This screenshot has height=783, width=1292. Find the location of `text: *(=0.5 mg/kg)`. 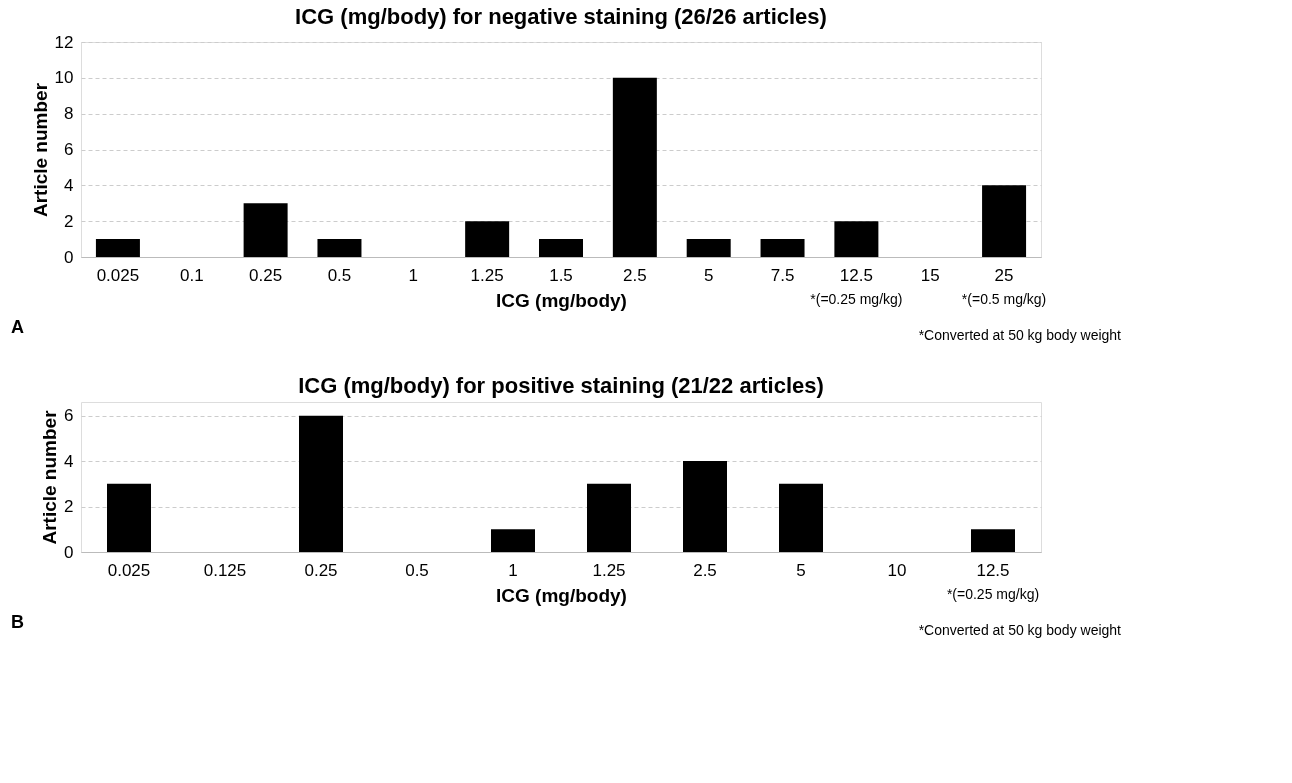

text: *(=0.5 mg/kg) is located at coordinates (1004, 299).